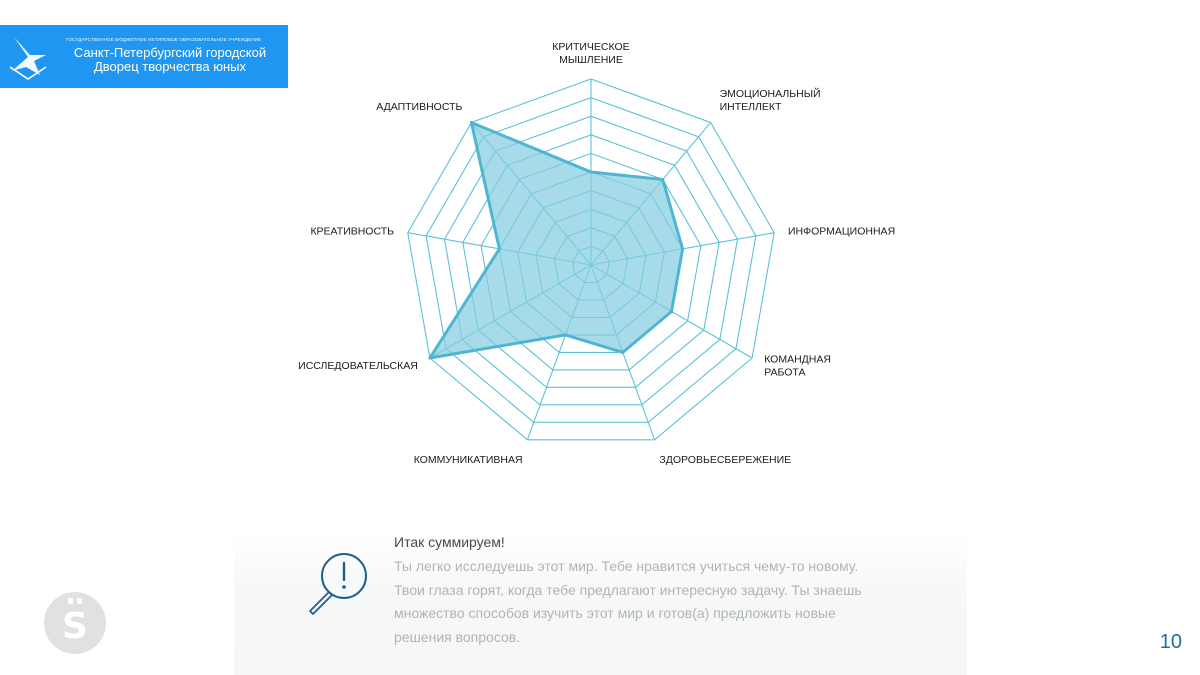  I want to click on axis-label: ИНФОРМАЦИОННАЯ, so click(841, 231).